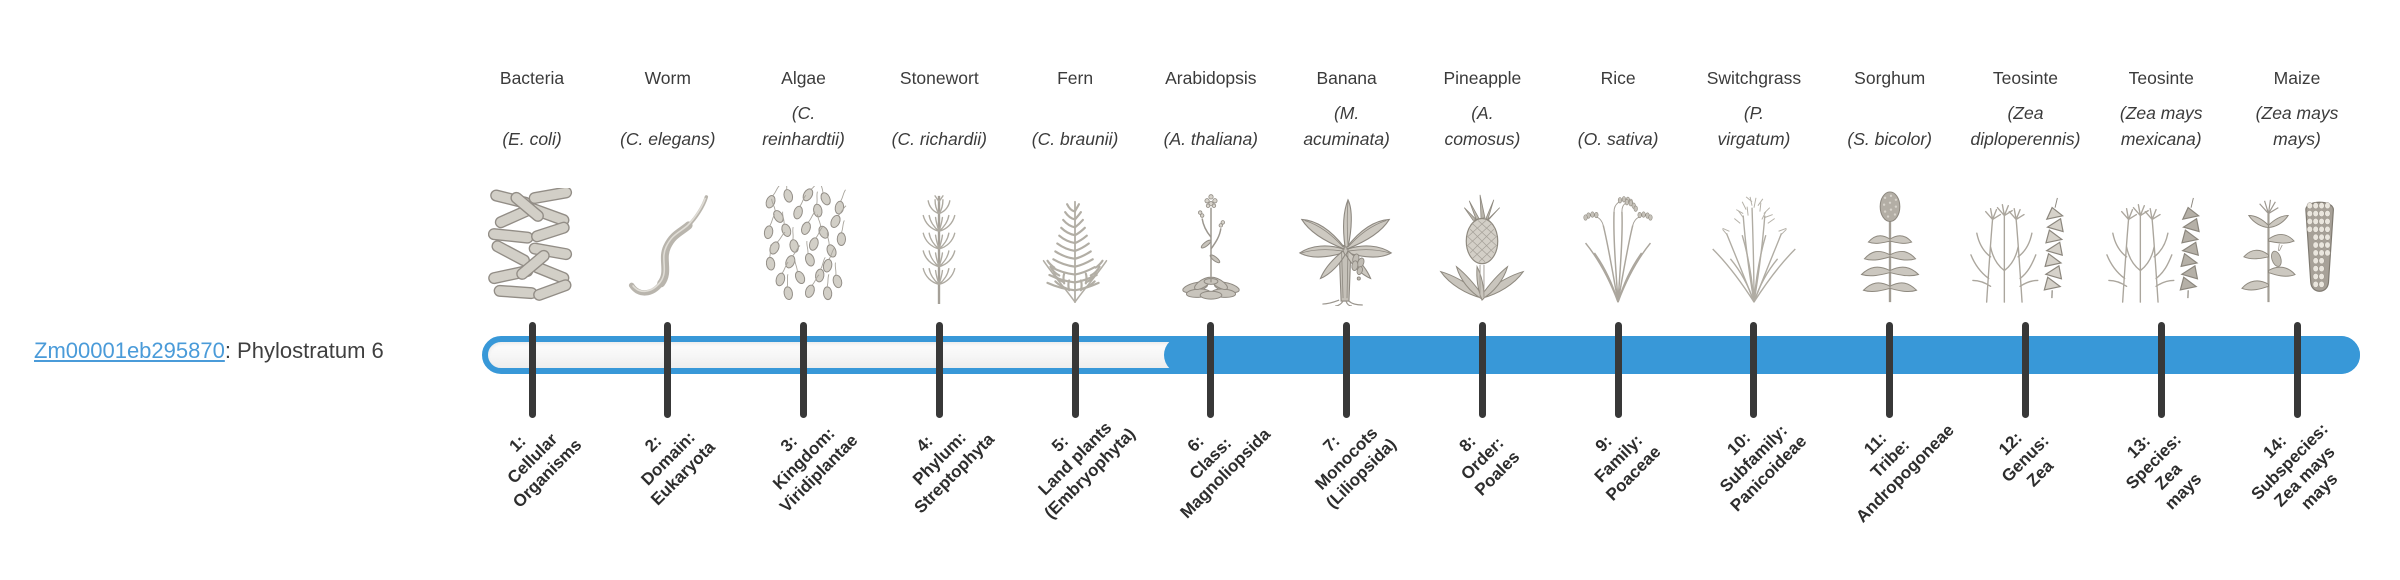 The image size is (2400, 580). What do you see at coordinates (667, 78) in the screenshot?
I see `organism-name: Worm` at bounding box center [667, 78].